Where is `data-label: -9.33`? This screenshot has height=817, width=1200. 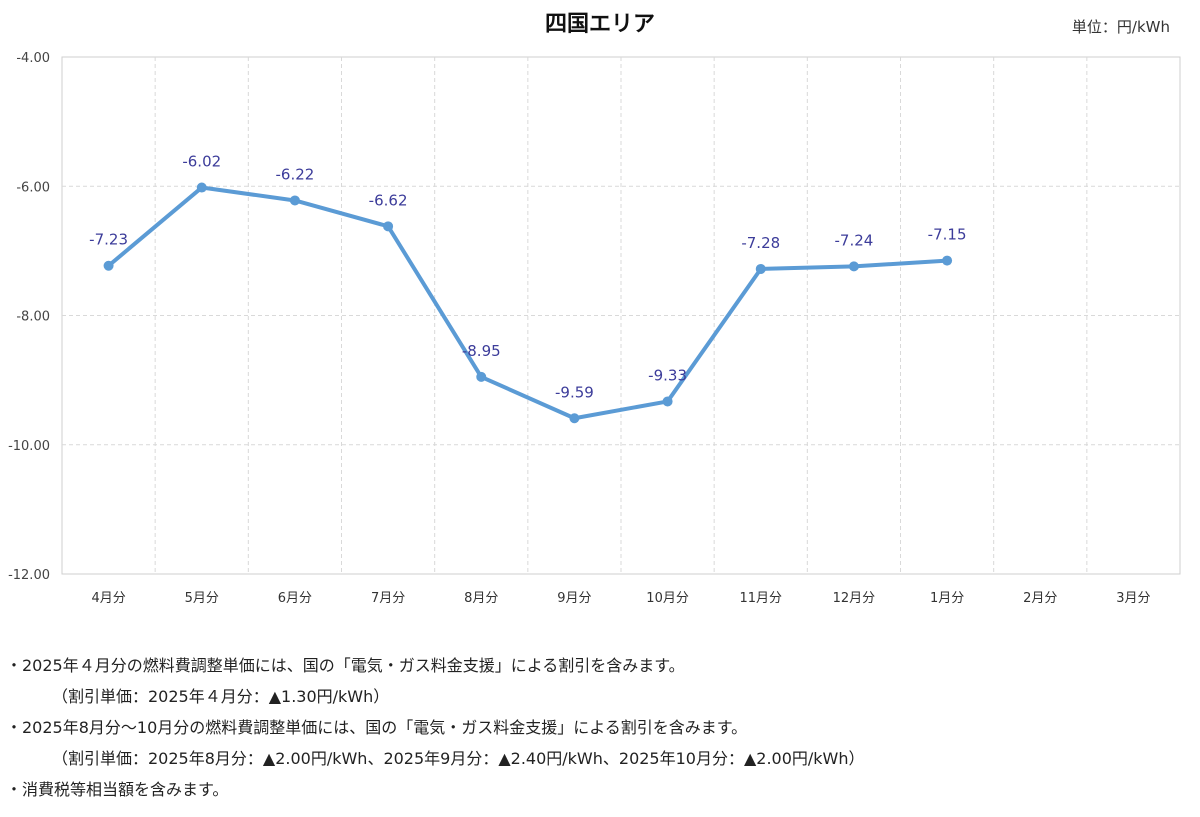 data-label: -9.33 is located at coordinates (667, 375).